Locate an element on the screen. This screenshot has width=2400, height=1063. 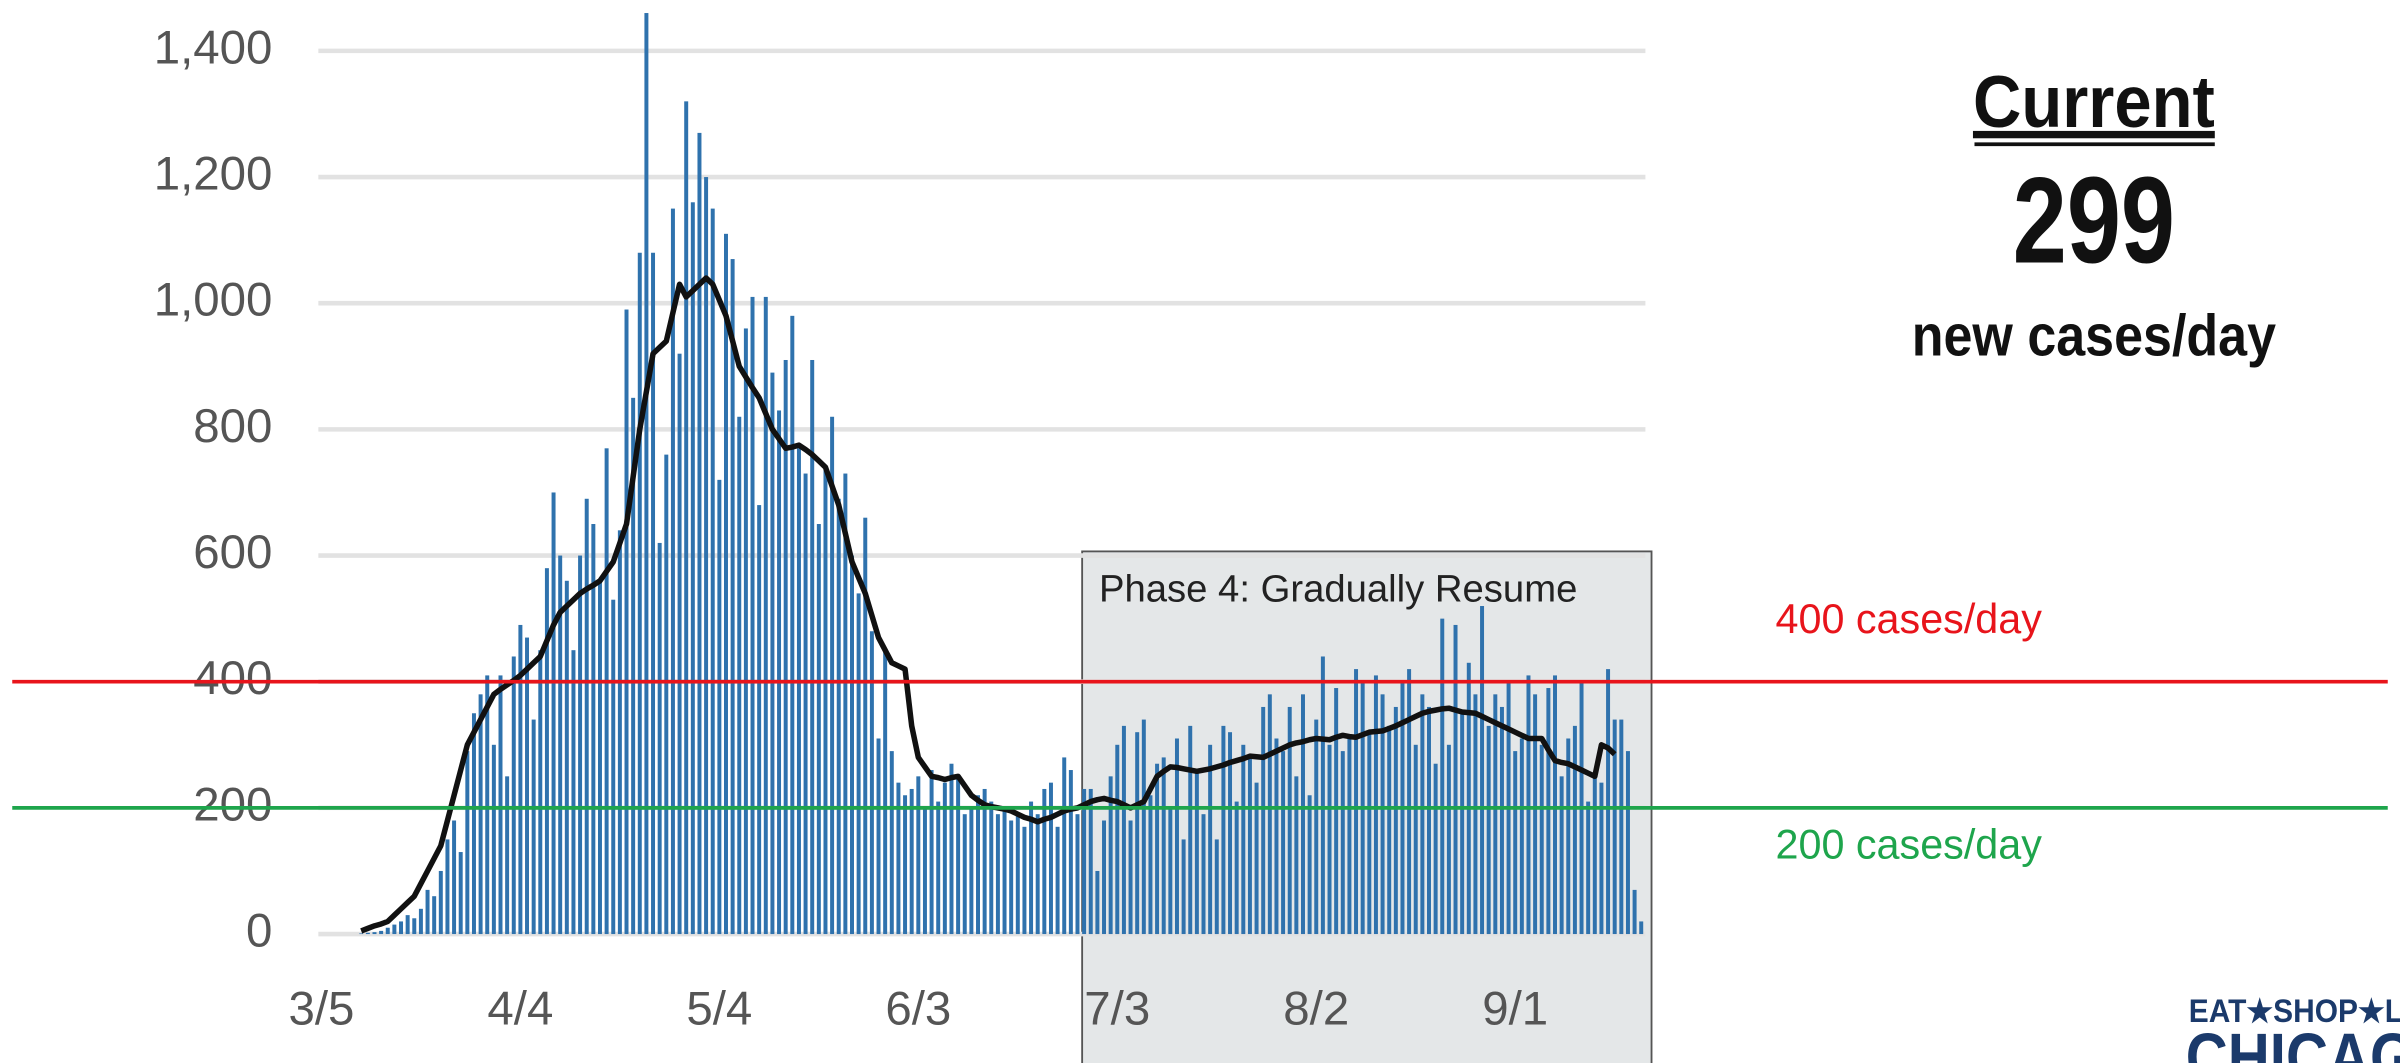
y-tick-label: 600 is located at coordinates (232, 552).